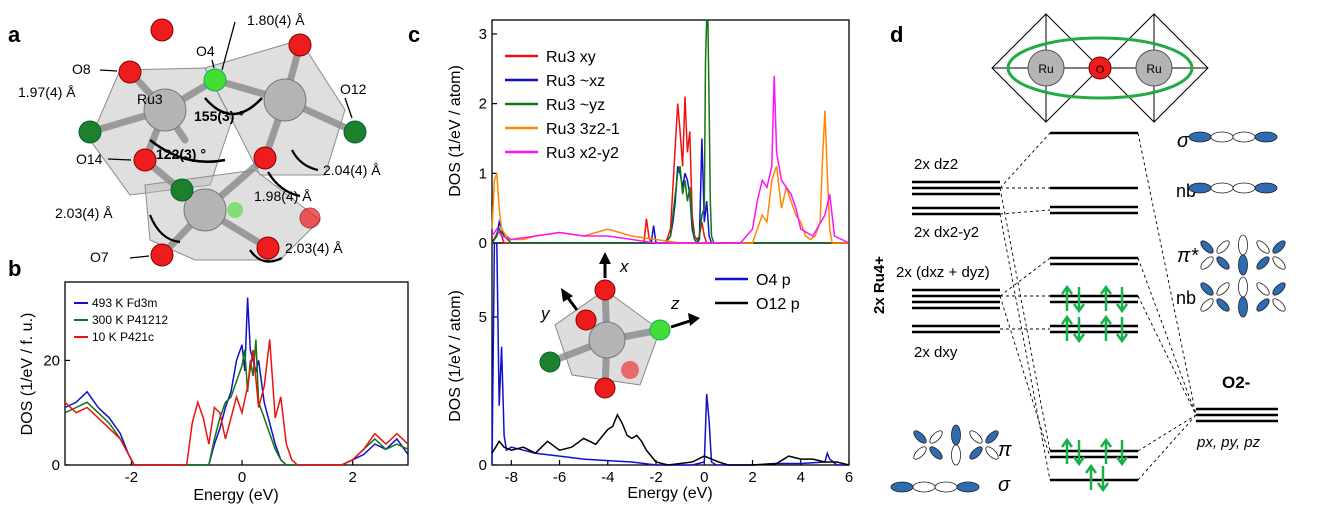 Image resolution: width=1330 pixels, height=508 pixels. What do you see at coordinates (162, 255) in the screenshot?
I see `o7-atom` at bounding box center [162, 255].